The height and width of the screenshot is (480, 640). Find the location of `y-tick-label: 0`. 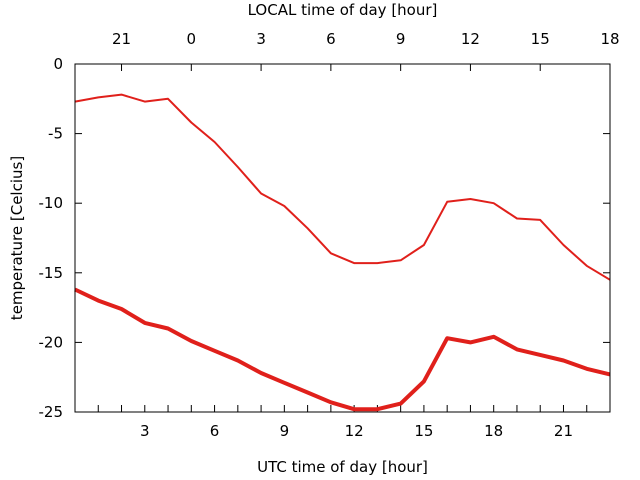

y-tick-label: 0 is located at coordinates (58, 64).